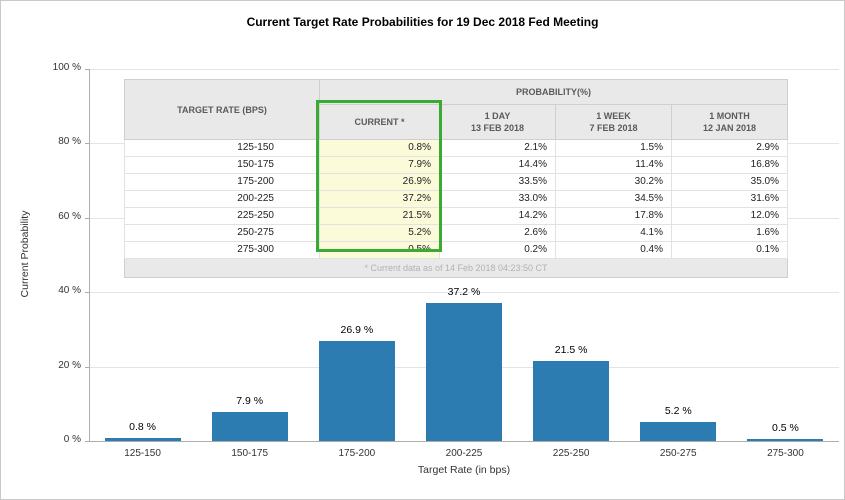  Describe the element at coordinates (729, 216) in the screenshot. I see `probability-cell: 12.0%` at that location.